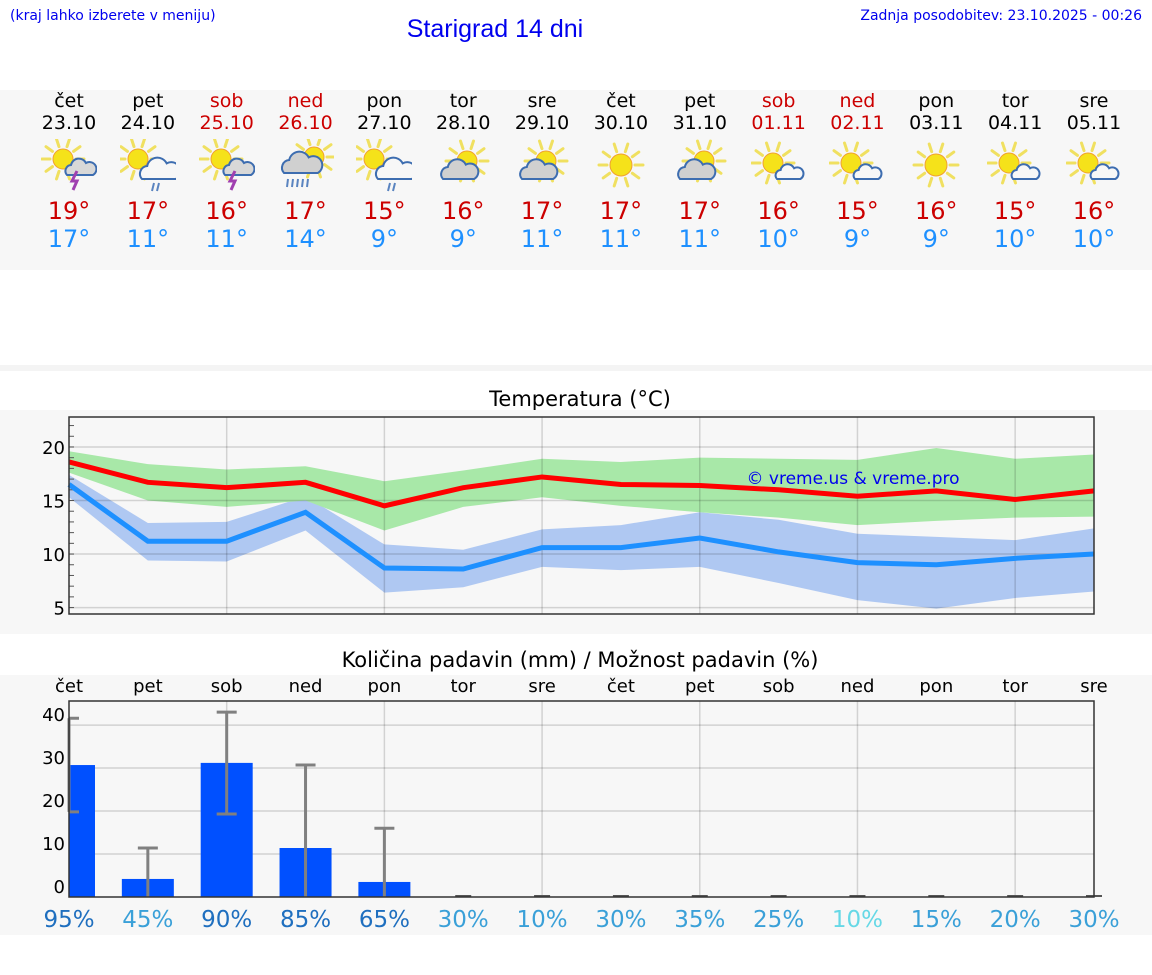 The height and width of the screenshot is (975, 1152). What do you see at coordinates (463, 686) in the screenshot?
I see `day-label: tor` at bounding box center [463, 686].